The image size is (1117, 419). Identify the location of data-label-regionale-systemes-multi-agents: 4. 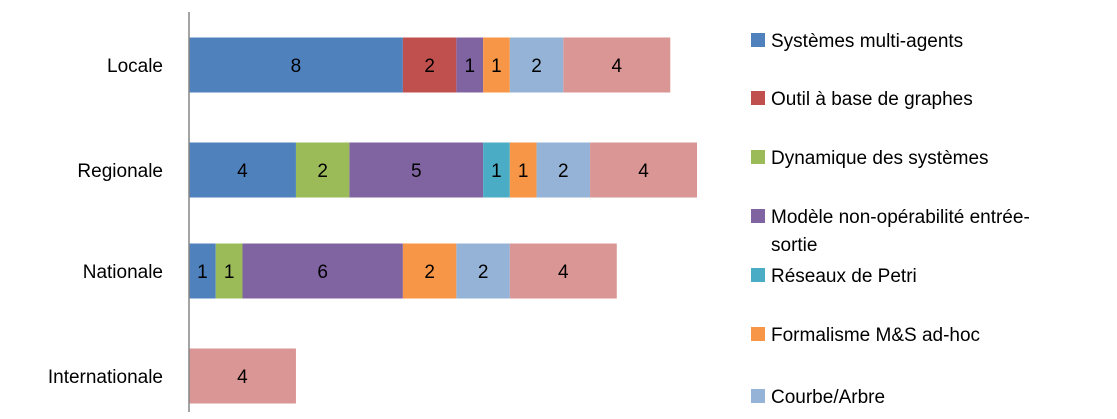
(242, 171).